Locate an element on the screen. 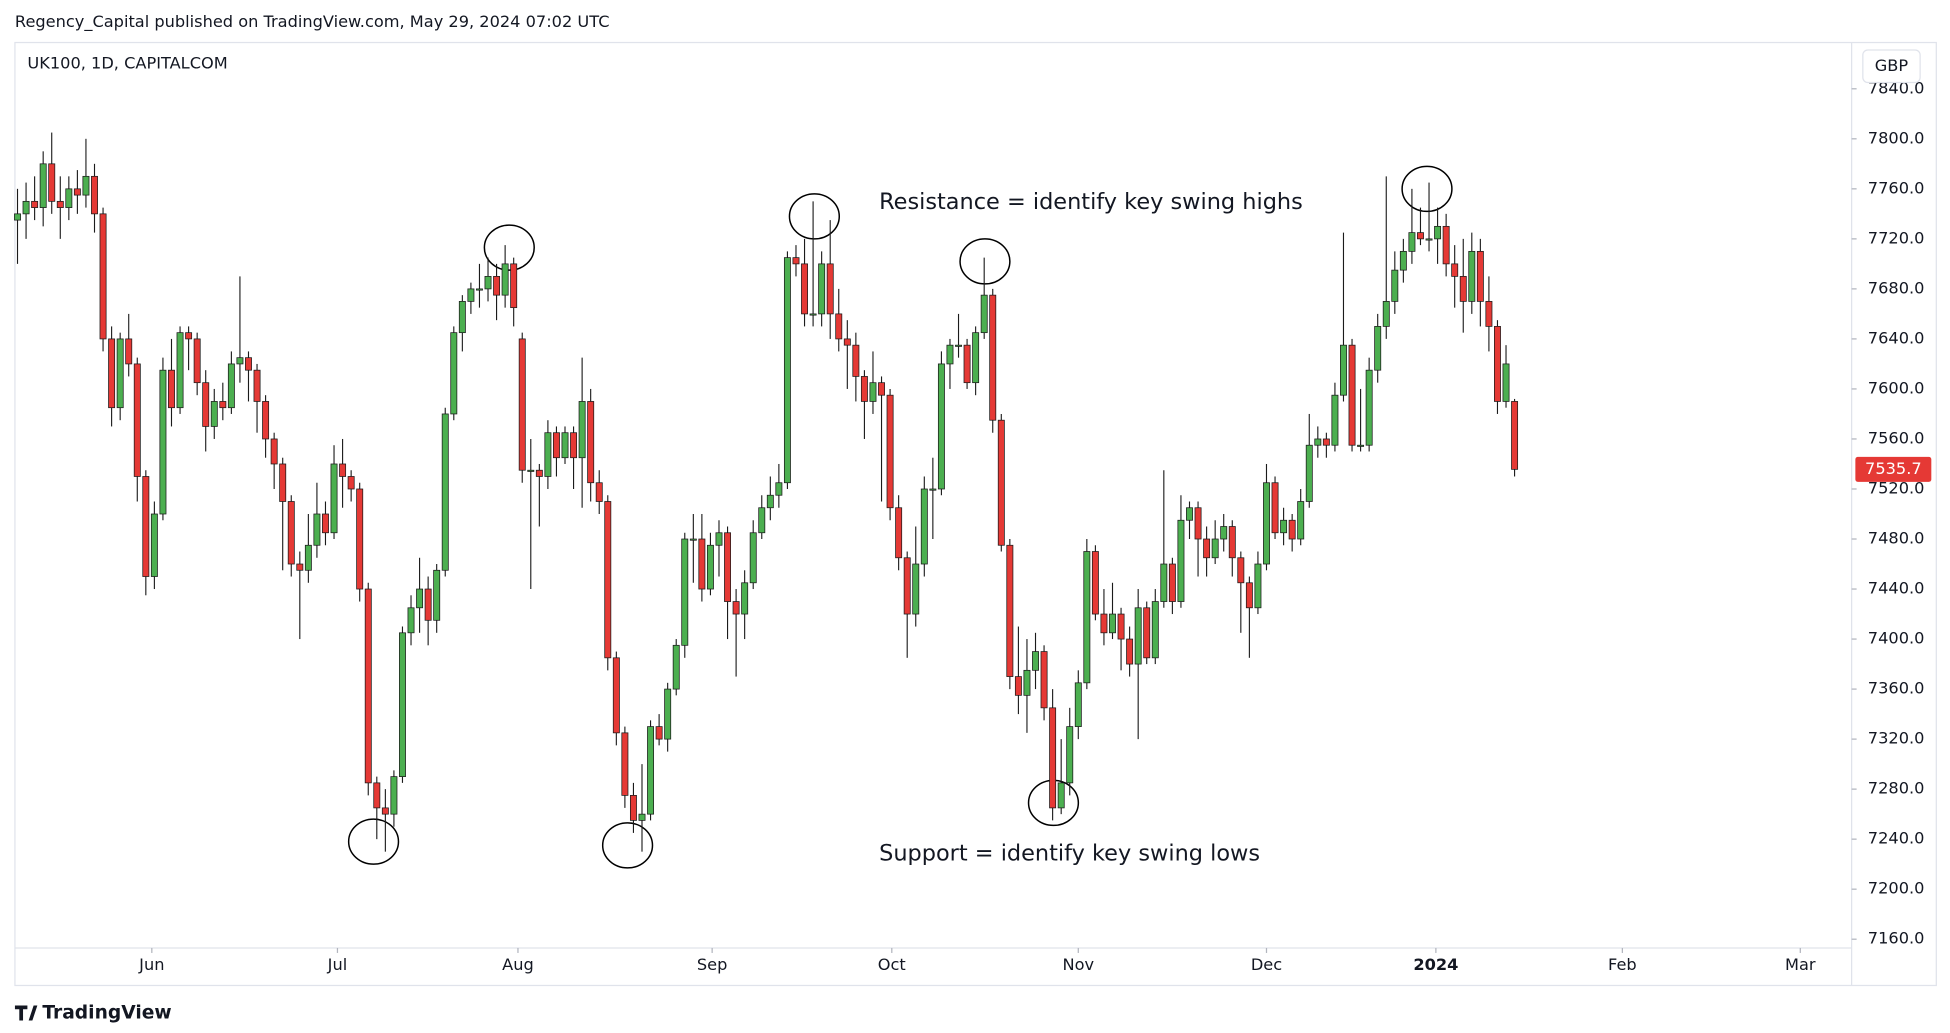 This screenshot has width=1950, height=1033. y-tick-label: 7520.0 is located at coordinates (1896, 487).